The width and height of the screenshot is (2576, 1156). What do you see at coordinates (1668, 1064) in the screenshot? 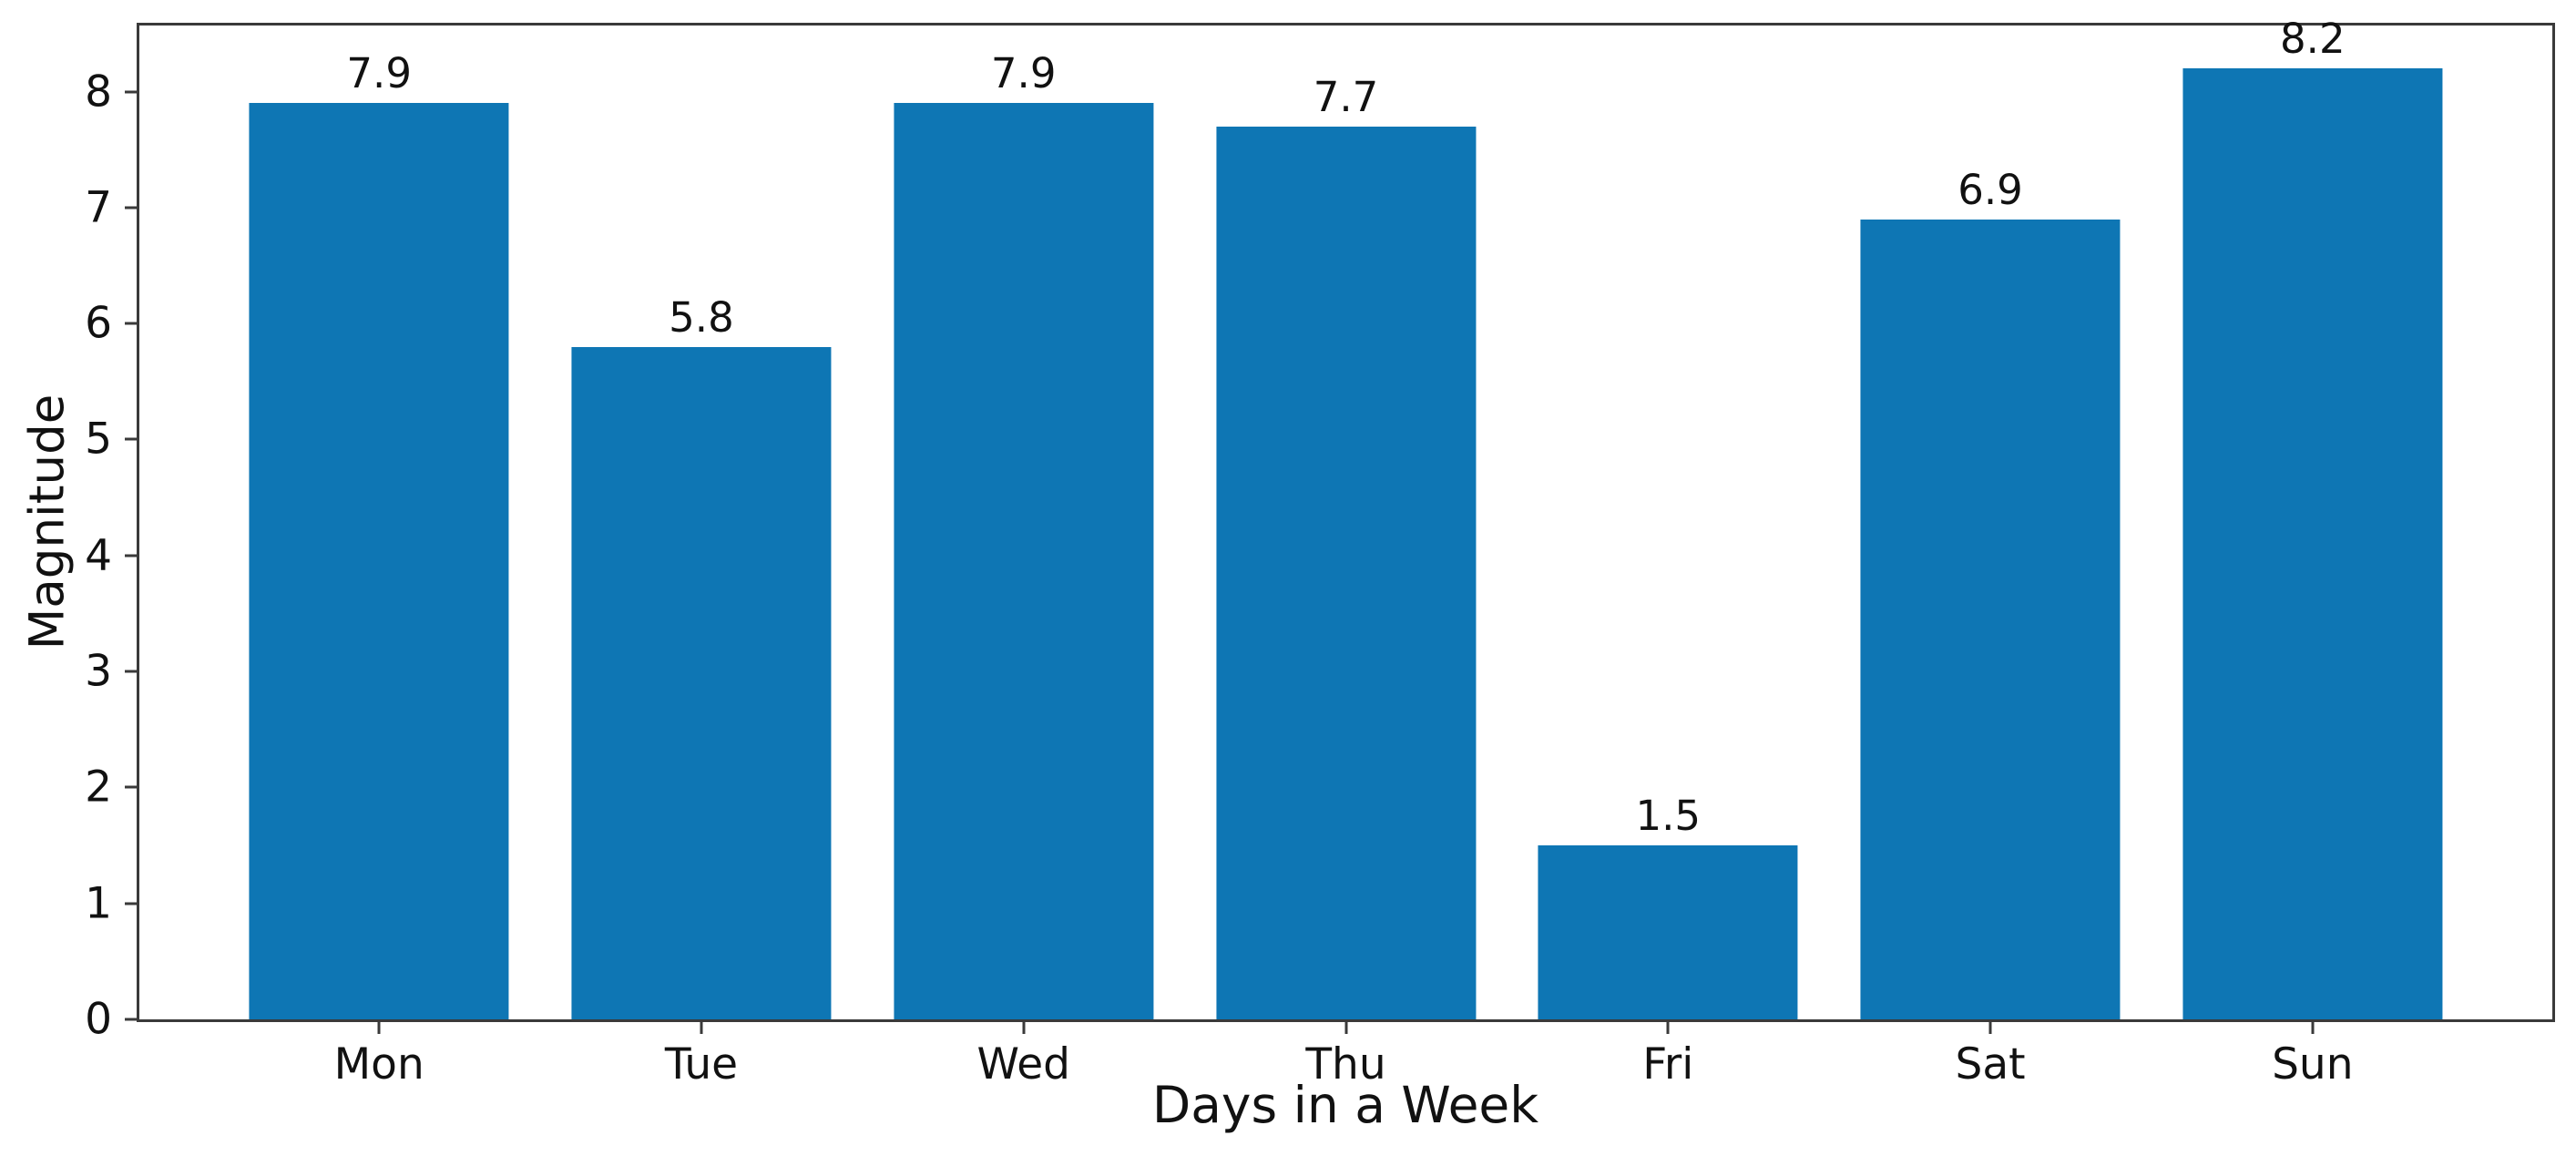
I see `x-tick-label-fri: Fri` at bounding box center [1668, 1064].